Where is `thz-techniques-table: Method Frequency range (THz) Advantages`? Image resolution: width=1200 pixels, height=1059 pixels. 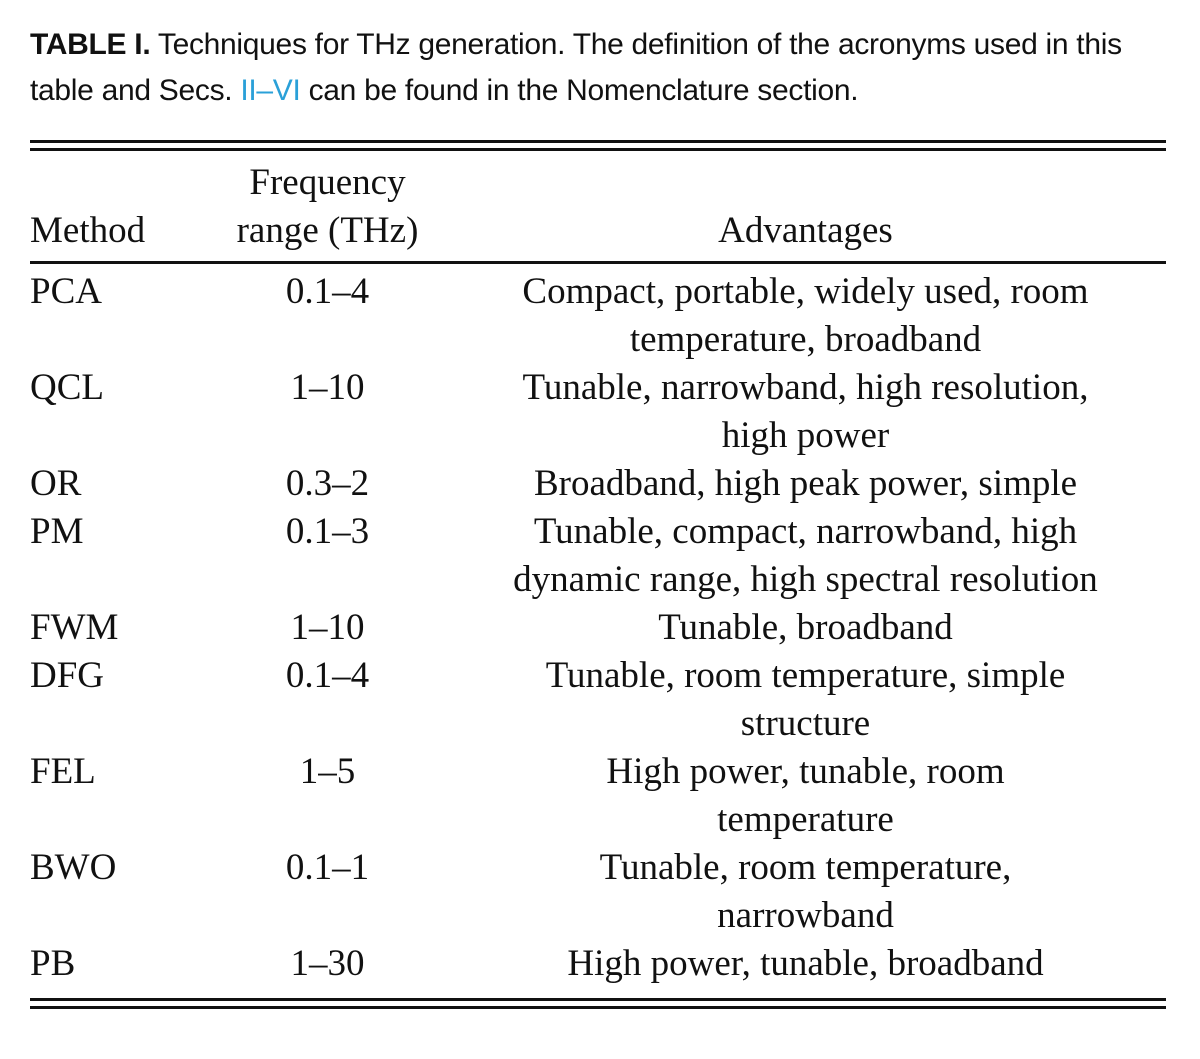 thz-techniques-table: Method Frequency range (THz) Advantages is located at coordinates (598, 206).